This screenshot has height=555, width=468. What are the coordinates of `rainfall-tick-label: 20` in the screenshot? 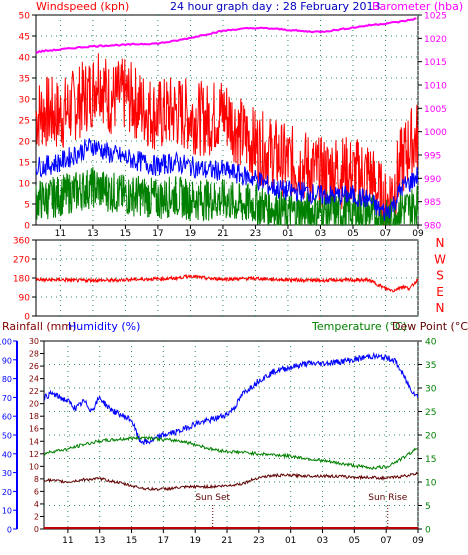 It's located at (34, 404).